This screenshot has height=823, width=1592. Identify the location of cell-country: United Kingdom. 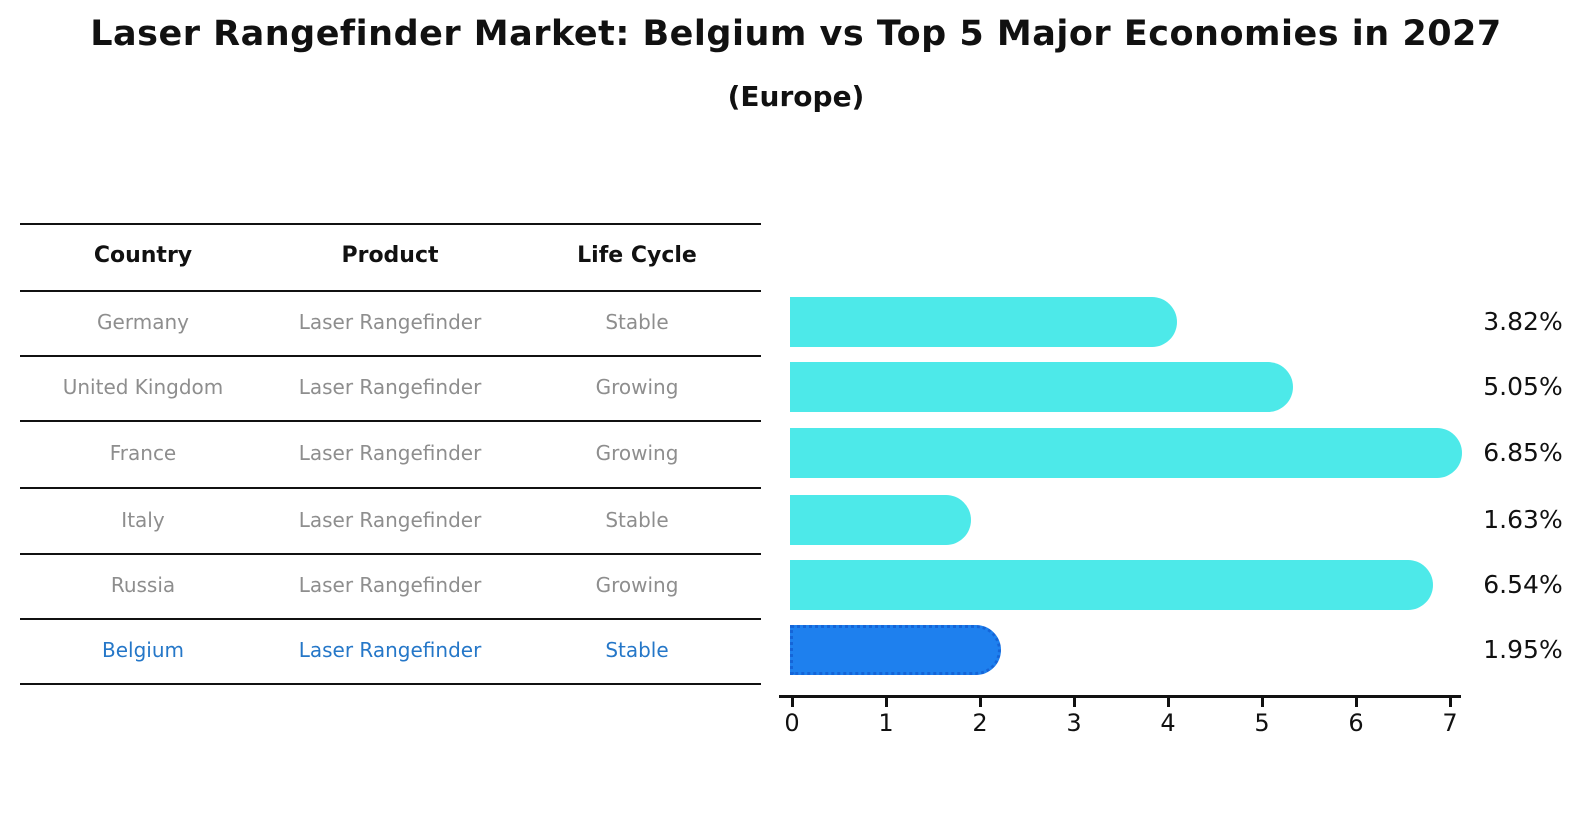
(143, 387).